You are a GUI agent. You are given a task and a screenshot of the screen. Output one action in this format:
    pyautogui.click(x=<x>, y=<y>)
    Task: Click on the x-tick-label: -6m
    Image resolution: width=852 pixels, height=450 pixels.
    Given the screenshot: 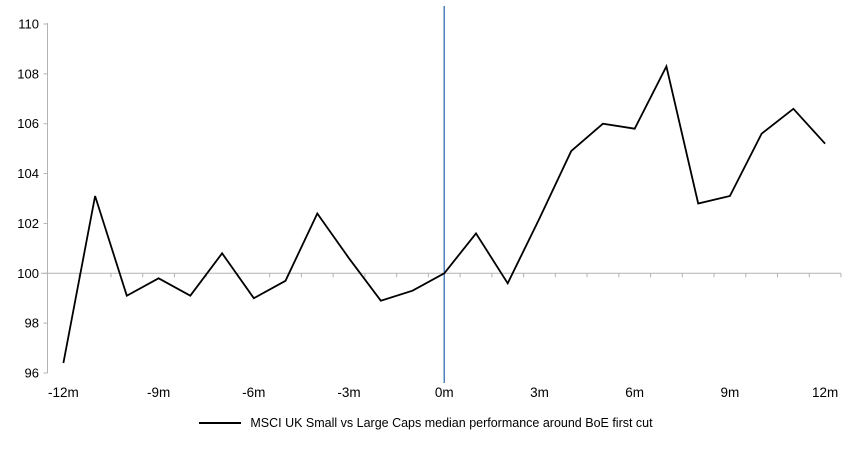 What is the action you would take?
    pyautogui.click(x=253, y=392)
    